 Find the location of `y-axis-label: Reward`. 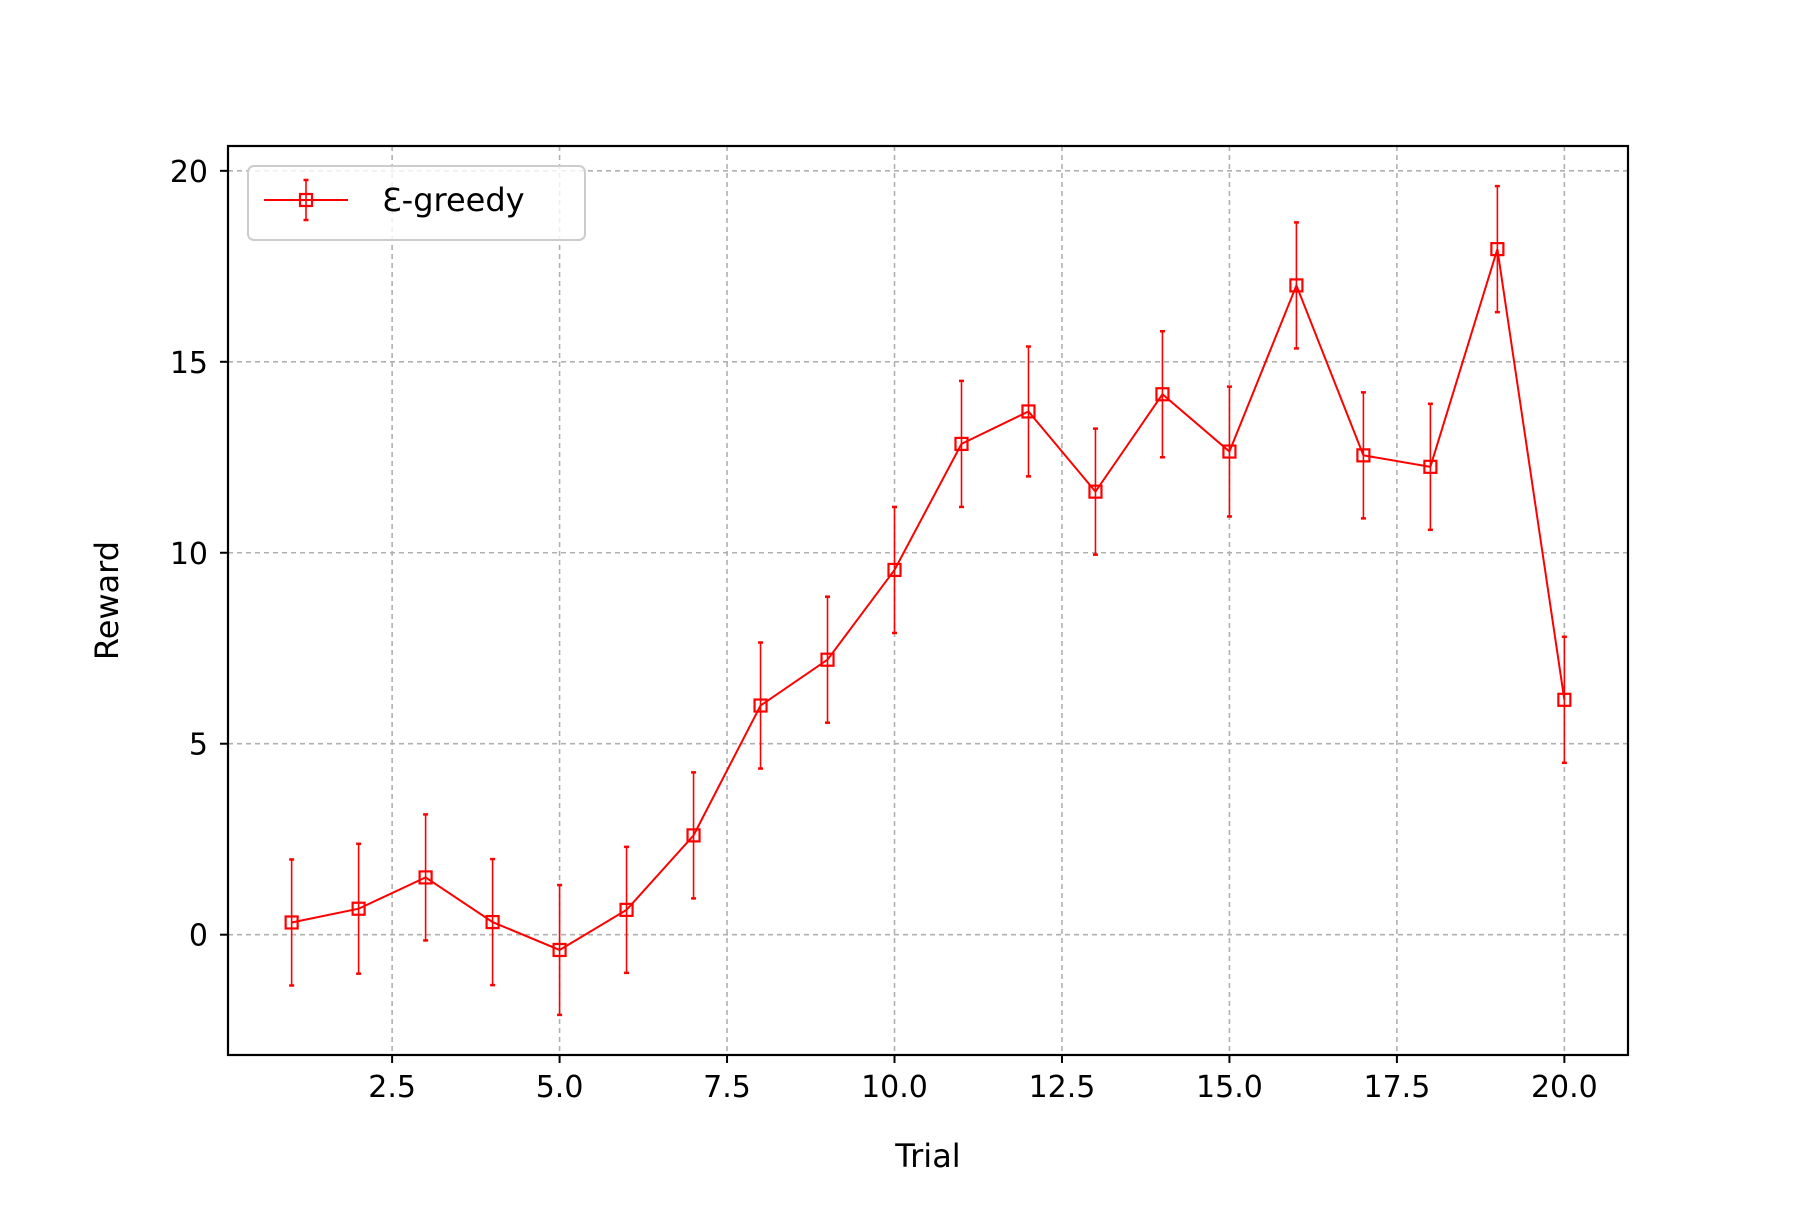

y-axis-label: Reward is located at coordinates (107, 600).